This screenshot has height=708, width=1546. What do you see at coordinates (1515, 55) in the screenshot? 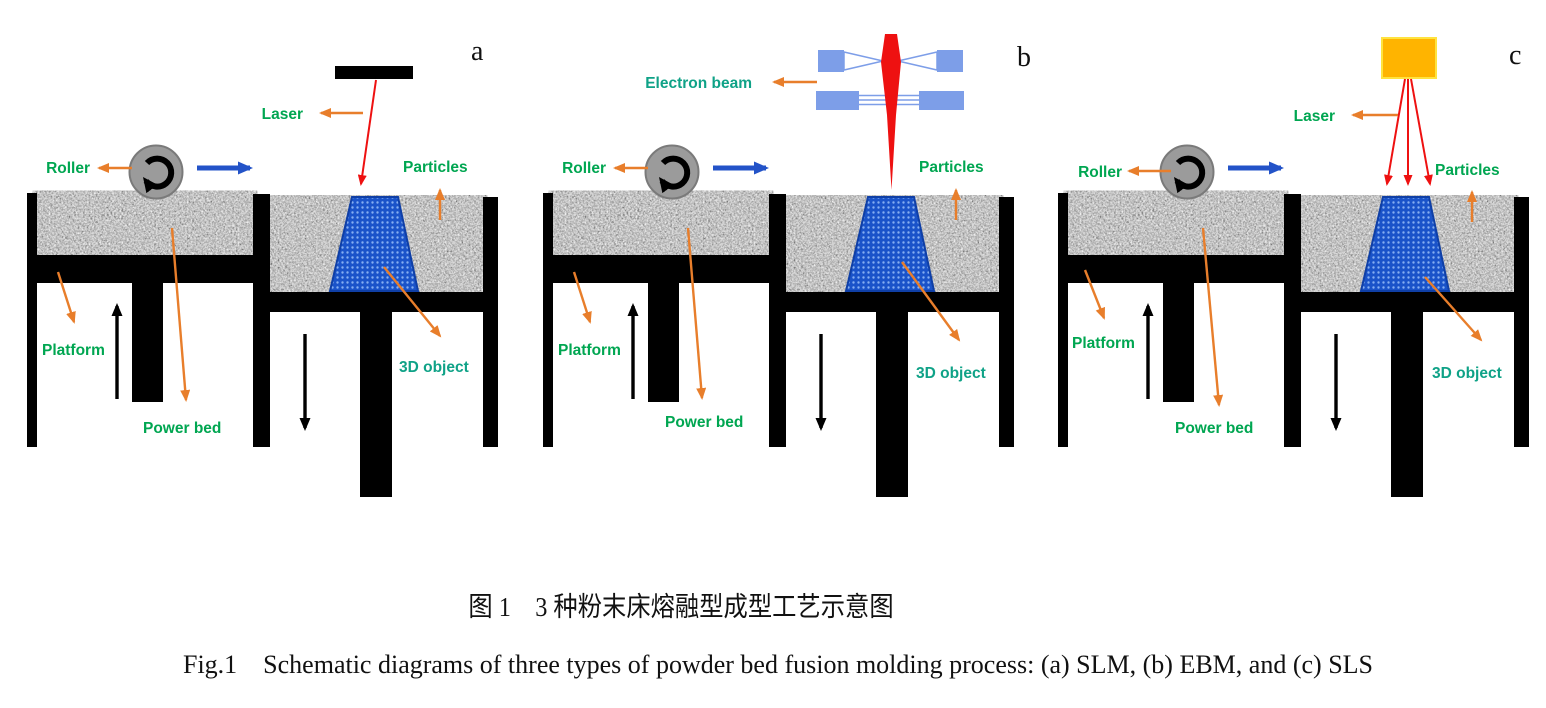
I see `panel-letter: c` at bounding box center [1515, 55].